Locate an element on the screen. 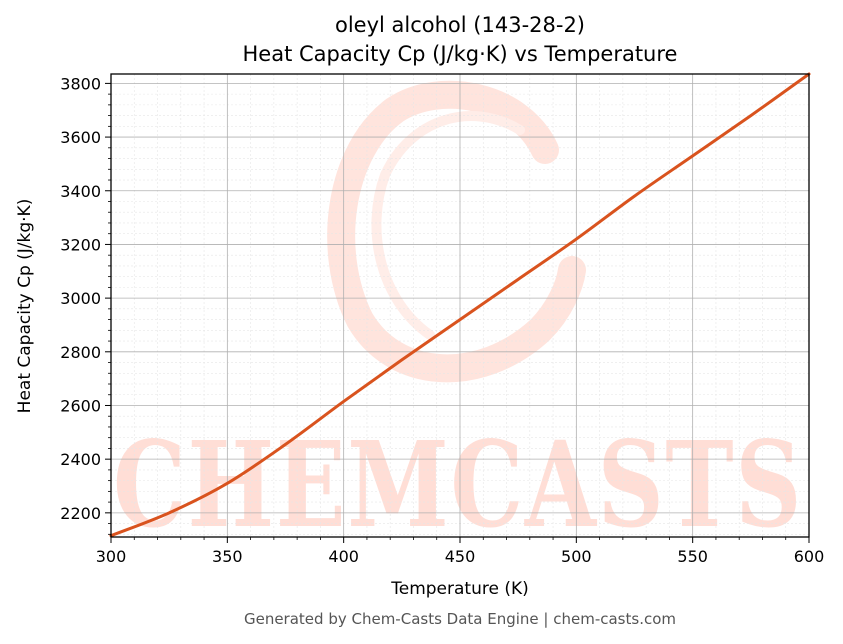 This screenshot has width=843, height=644. y-axis-label: Heat Capacity Cp (J/kg·K) is located at coordinates (25, 306).